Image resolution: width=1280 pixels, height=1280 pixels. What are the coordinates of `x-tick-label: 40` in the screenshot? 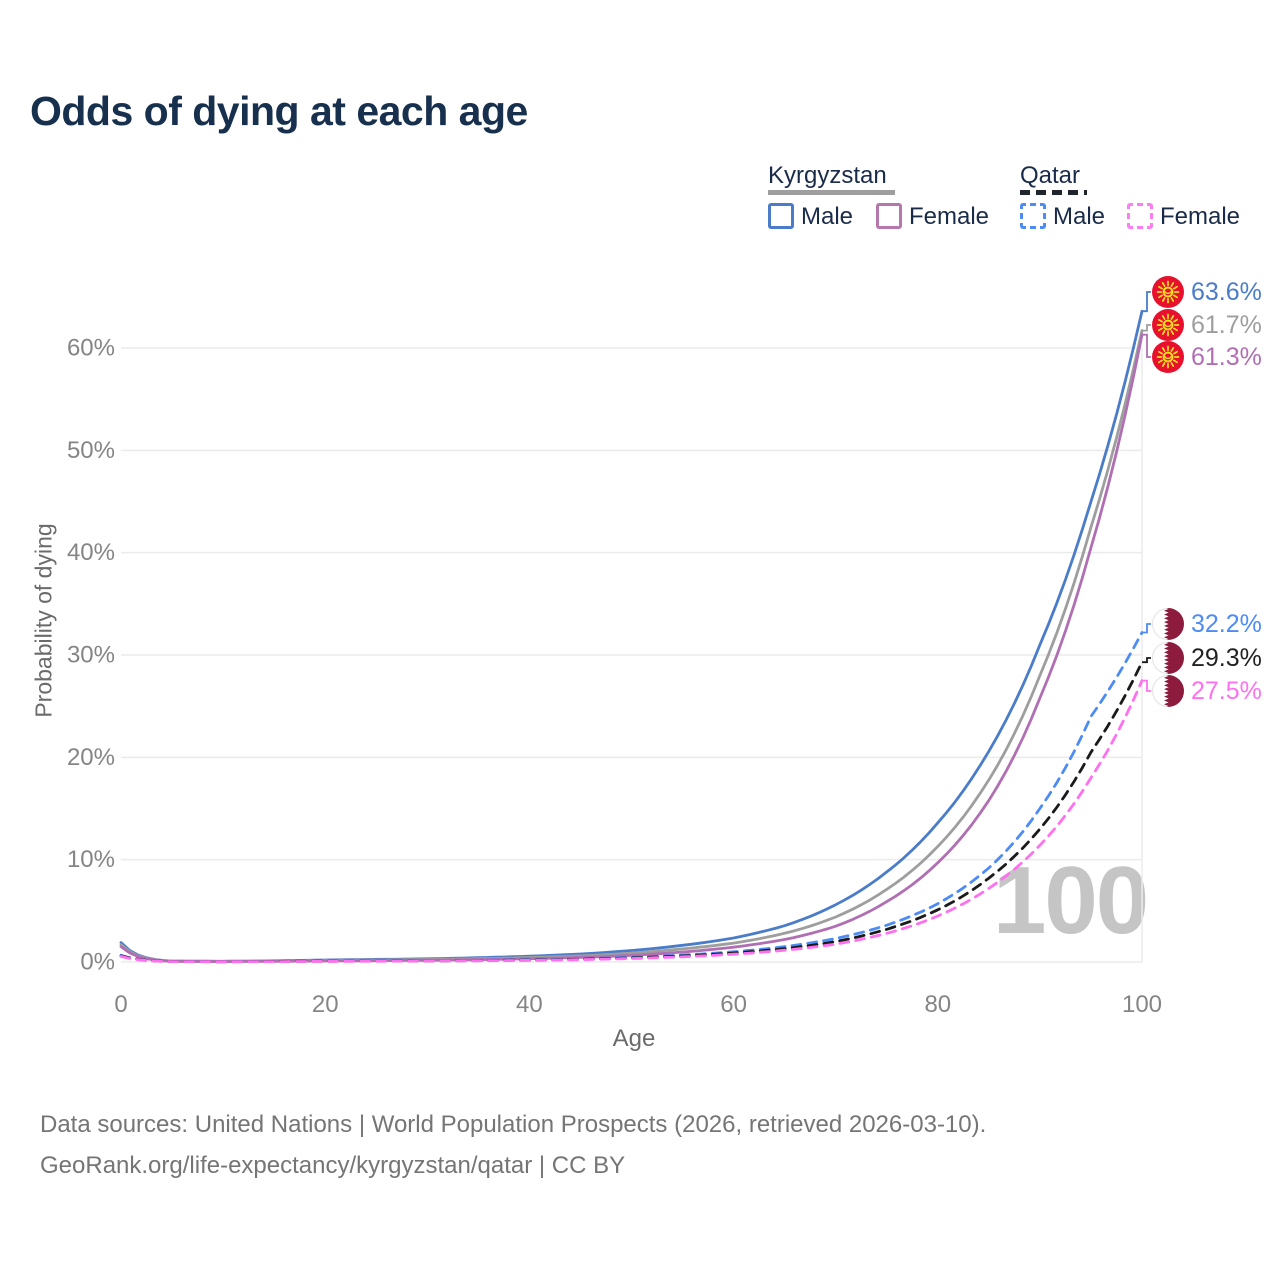 It's located at (529, 1004).